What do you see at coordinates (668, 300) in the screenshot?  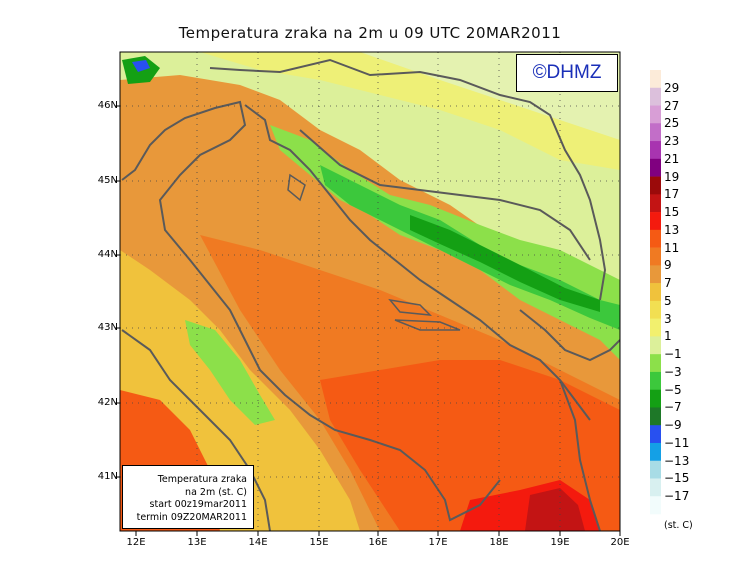 I see `legend-level-label: 5` at bounding box center [668, 300].